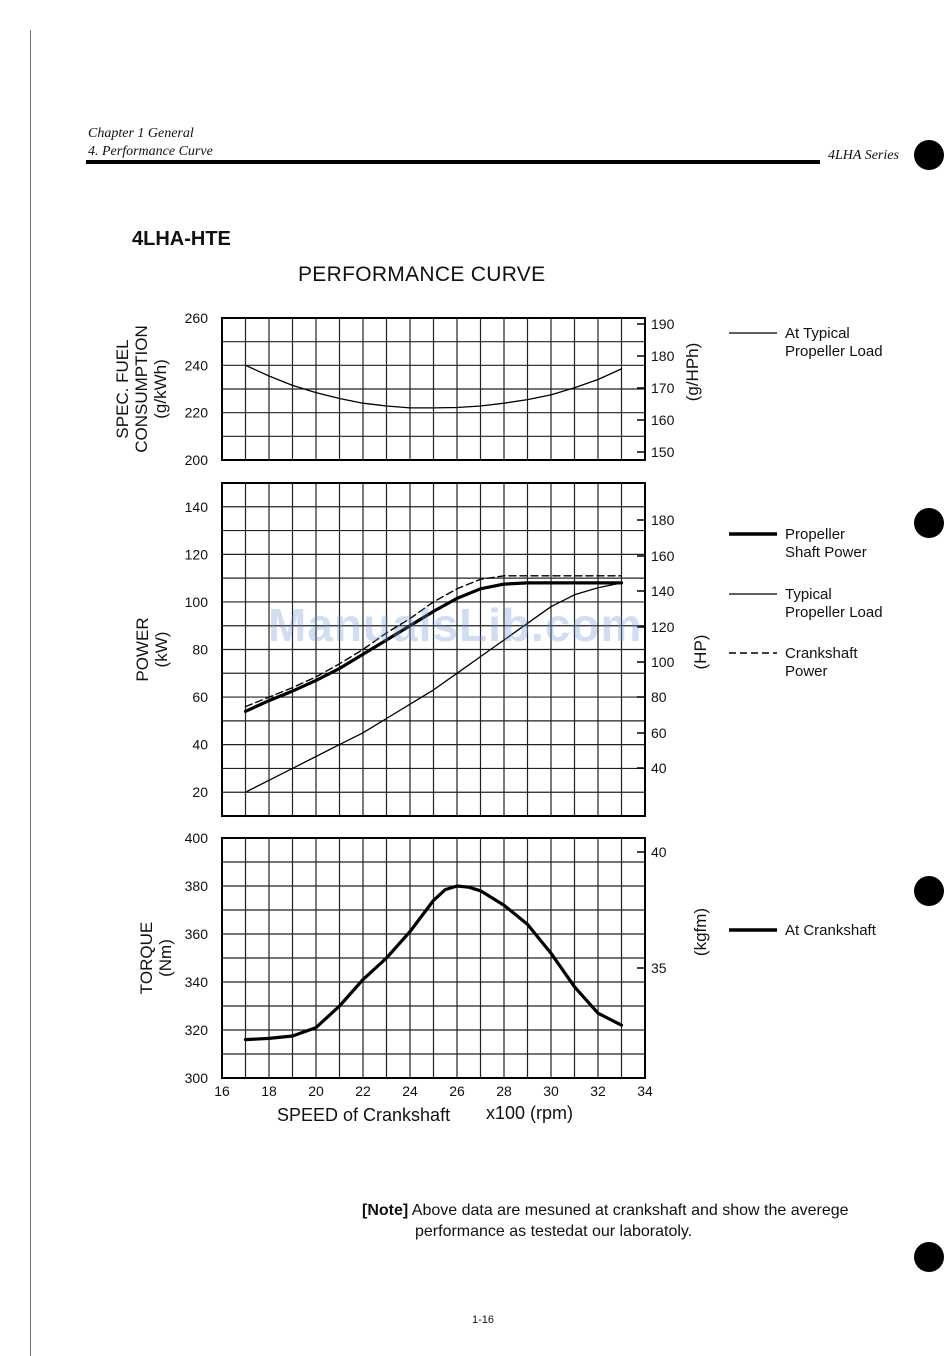 The image size is (950, 1356). Describe the element at coordinates (269, 1091) in the screenshot. I see `x-tick-label: 18` at that location.